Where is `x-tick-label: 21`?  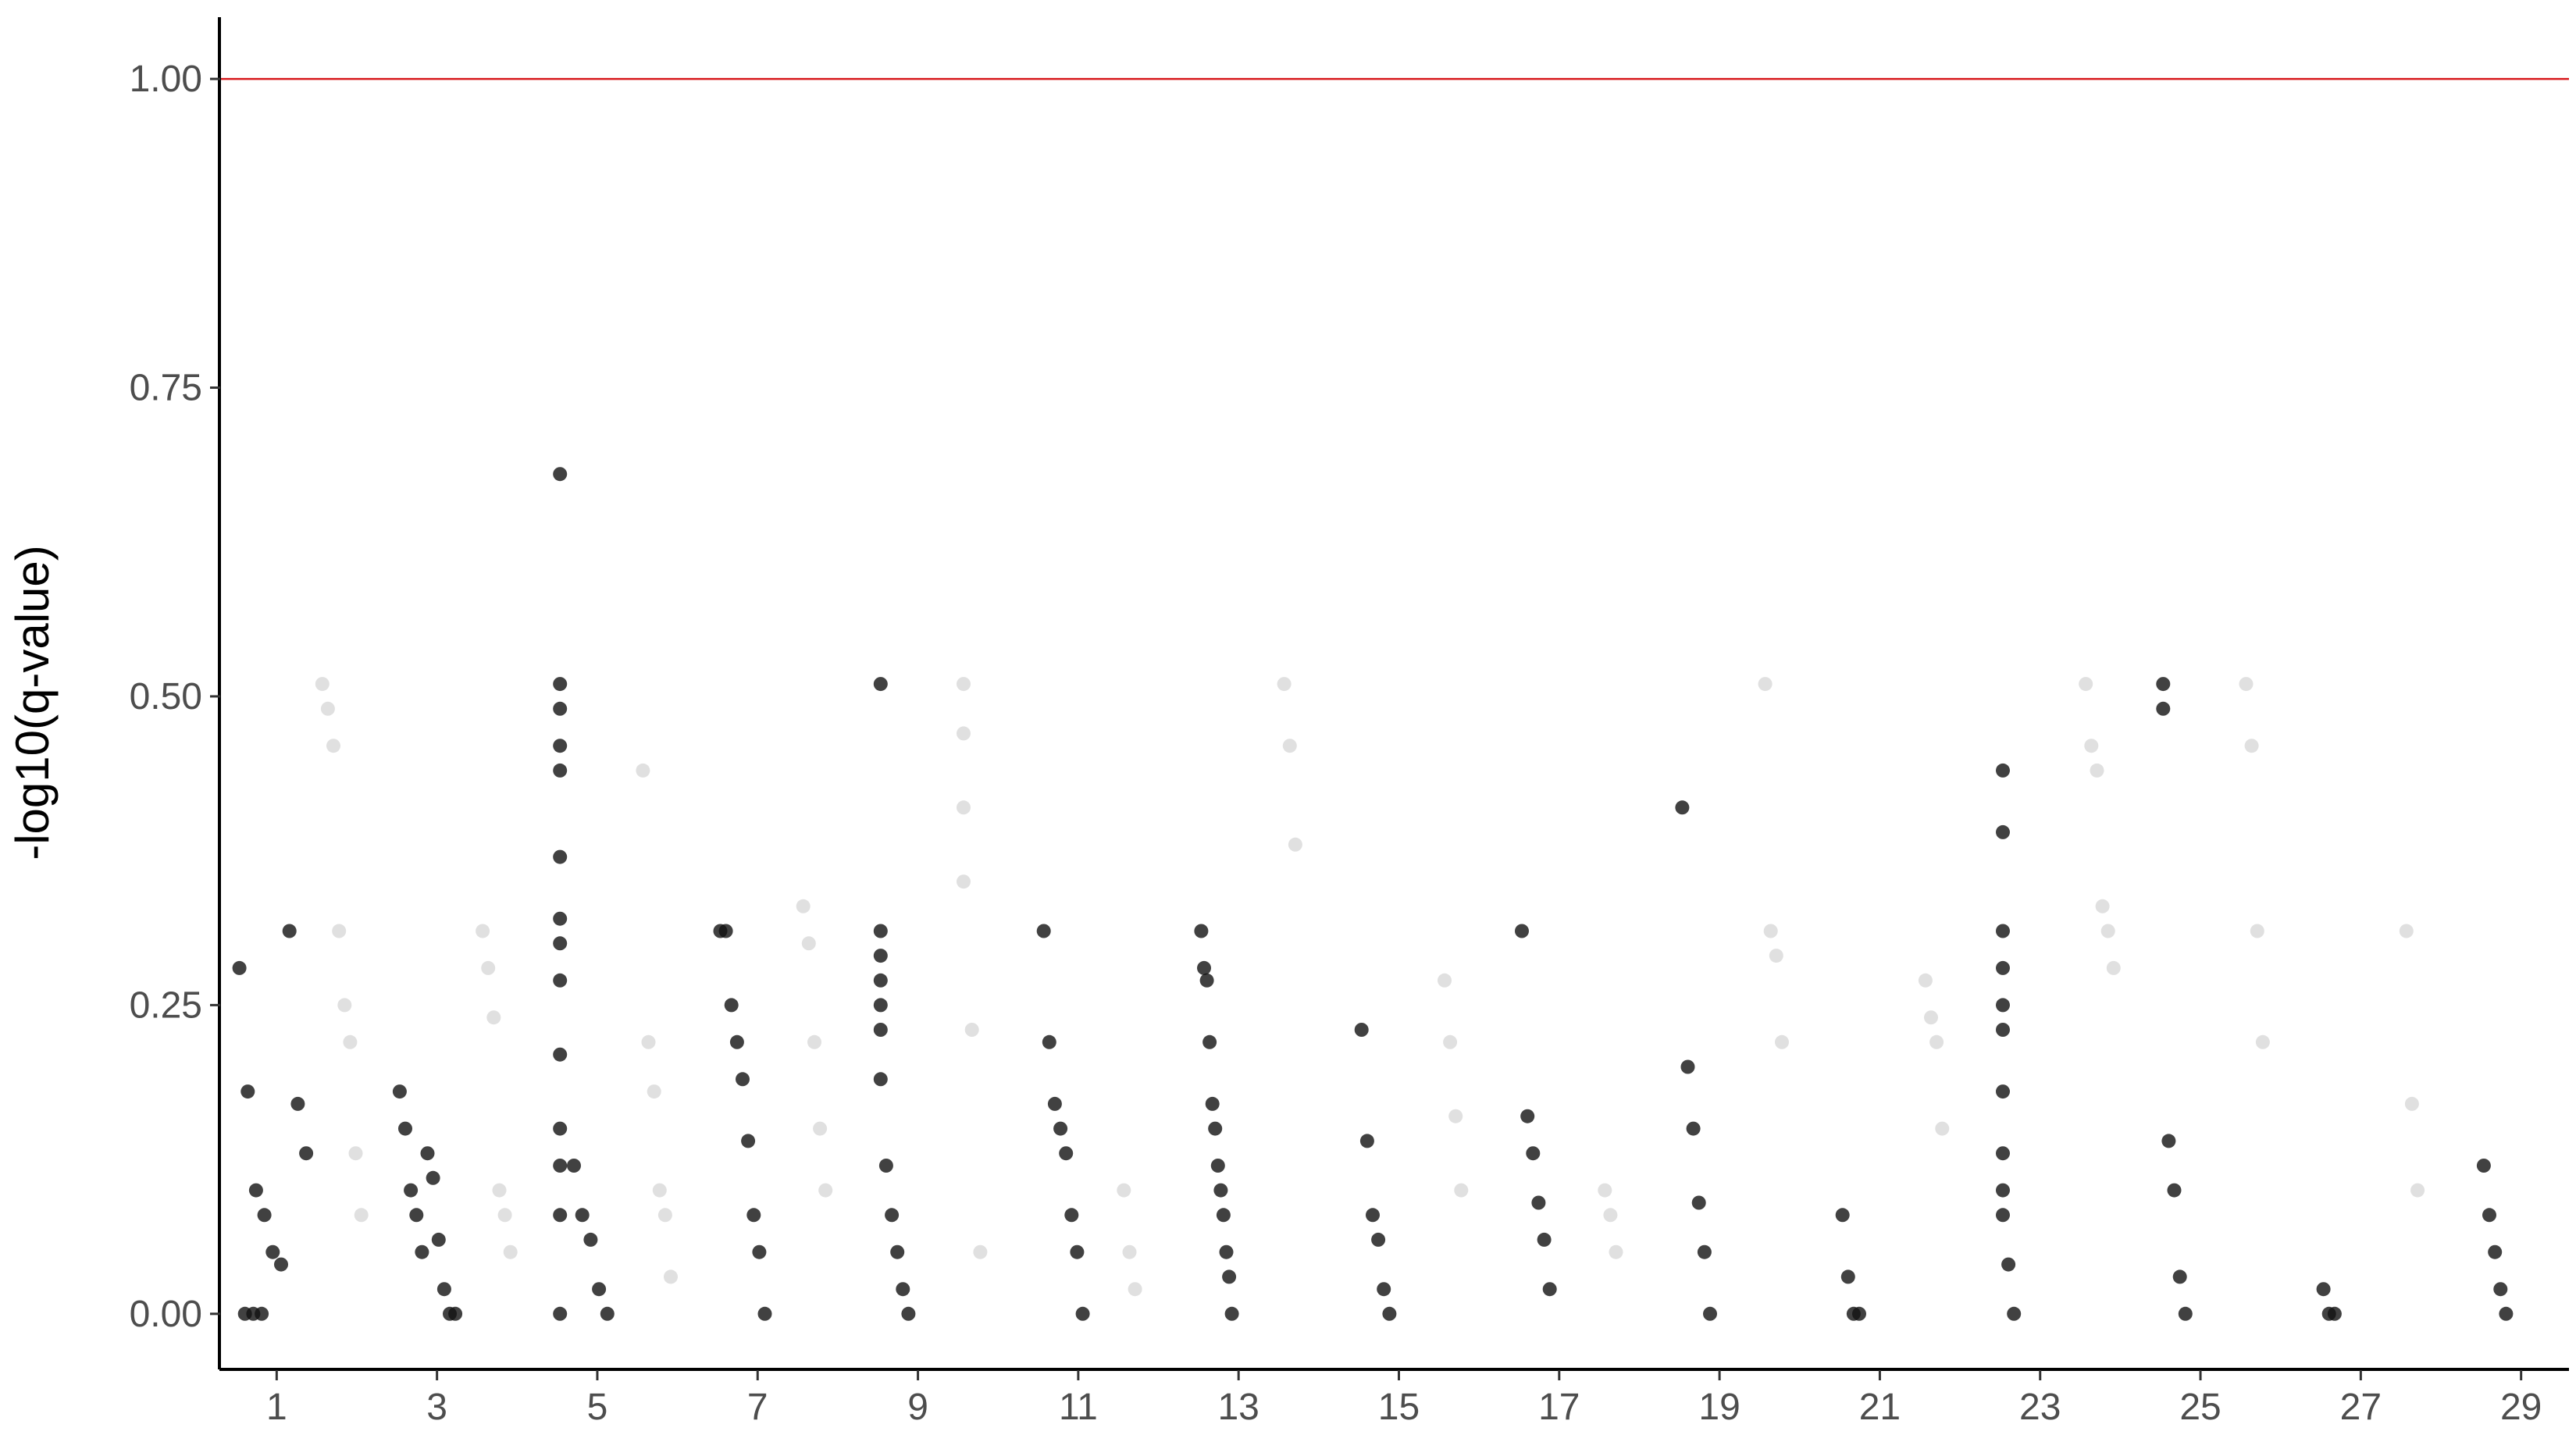
x-tick-label: 21 is located at coordinates (1880, 1407).